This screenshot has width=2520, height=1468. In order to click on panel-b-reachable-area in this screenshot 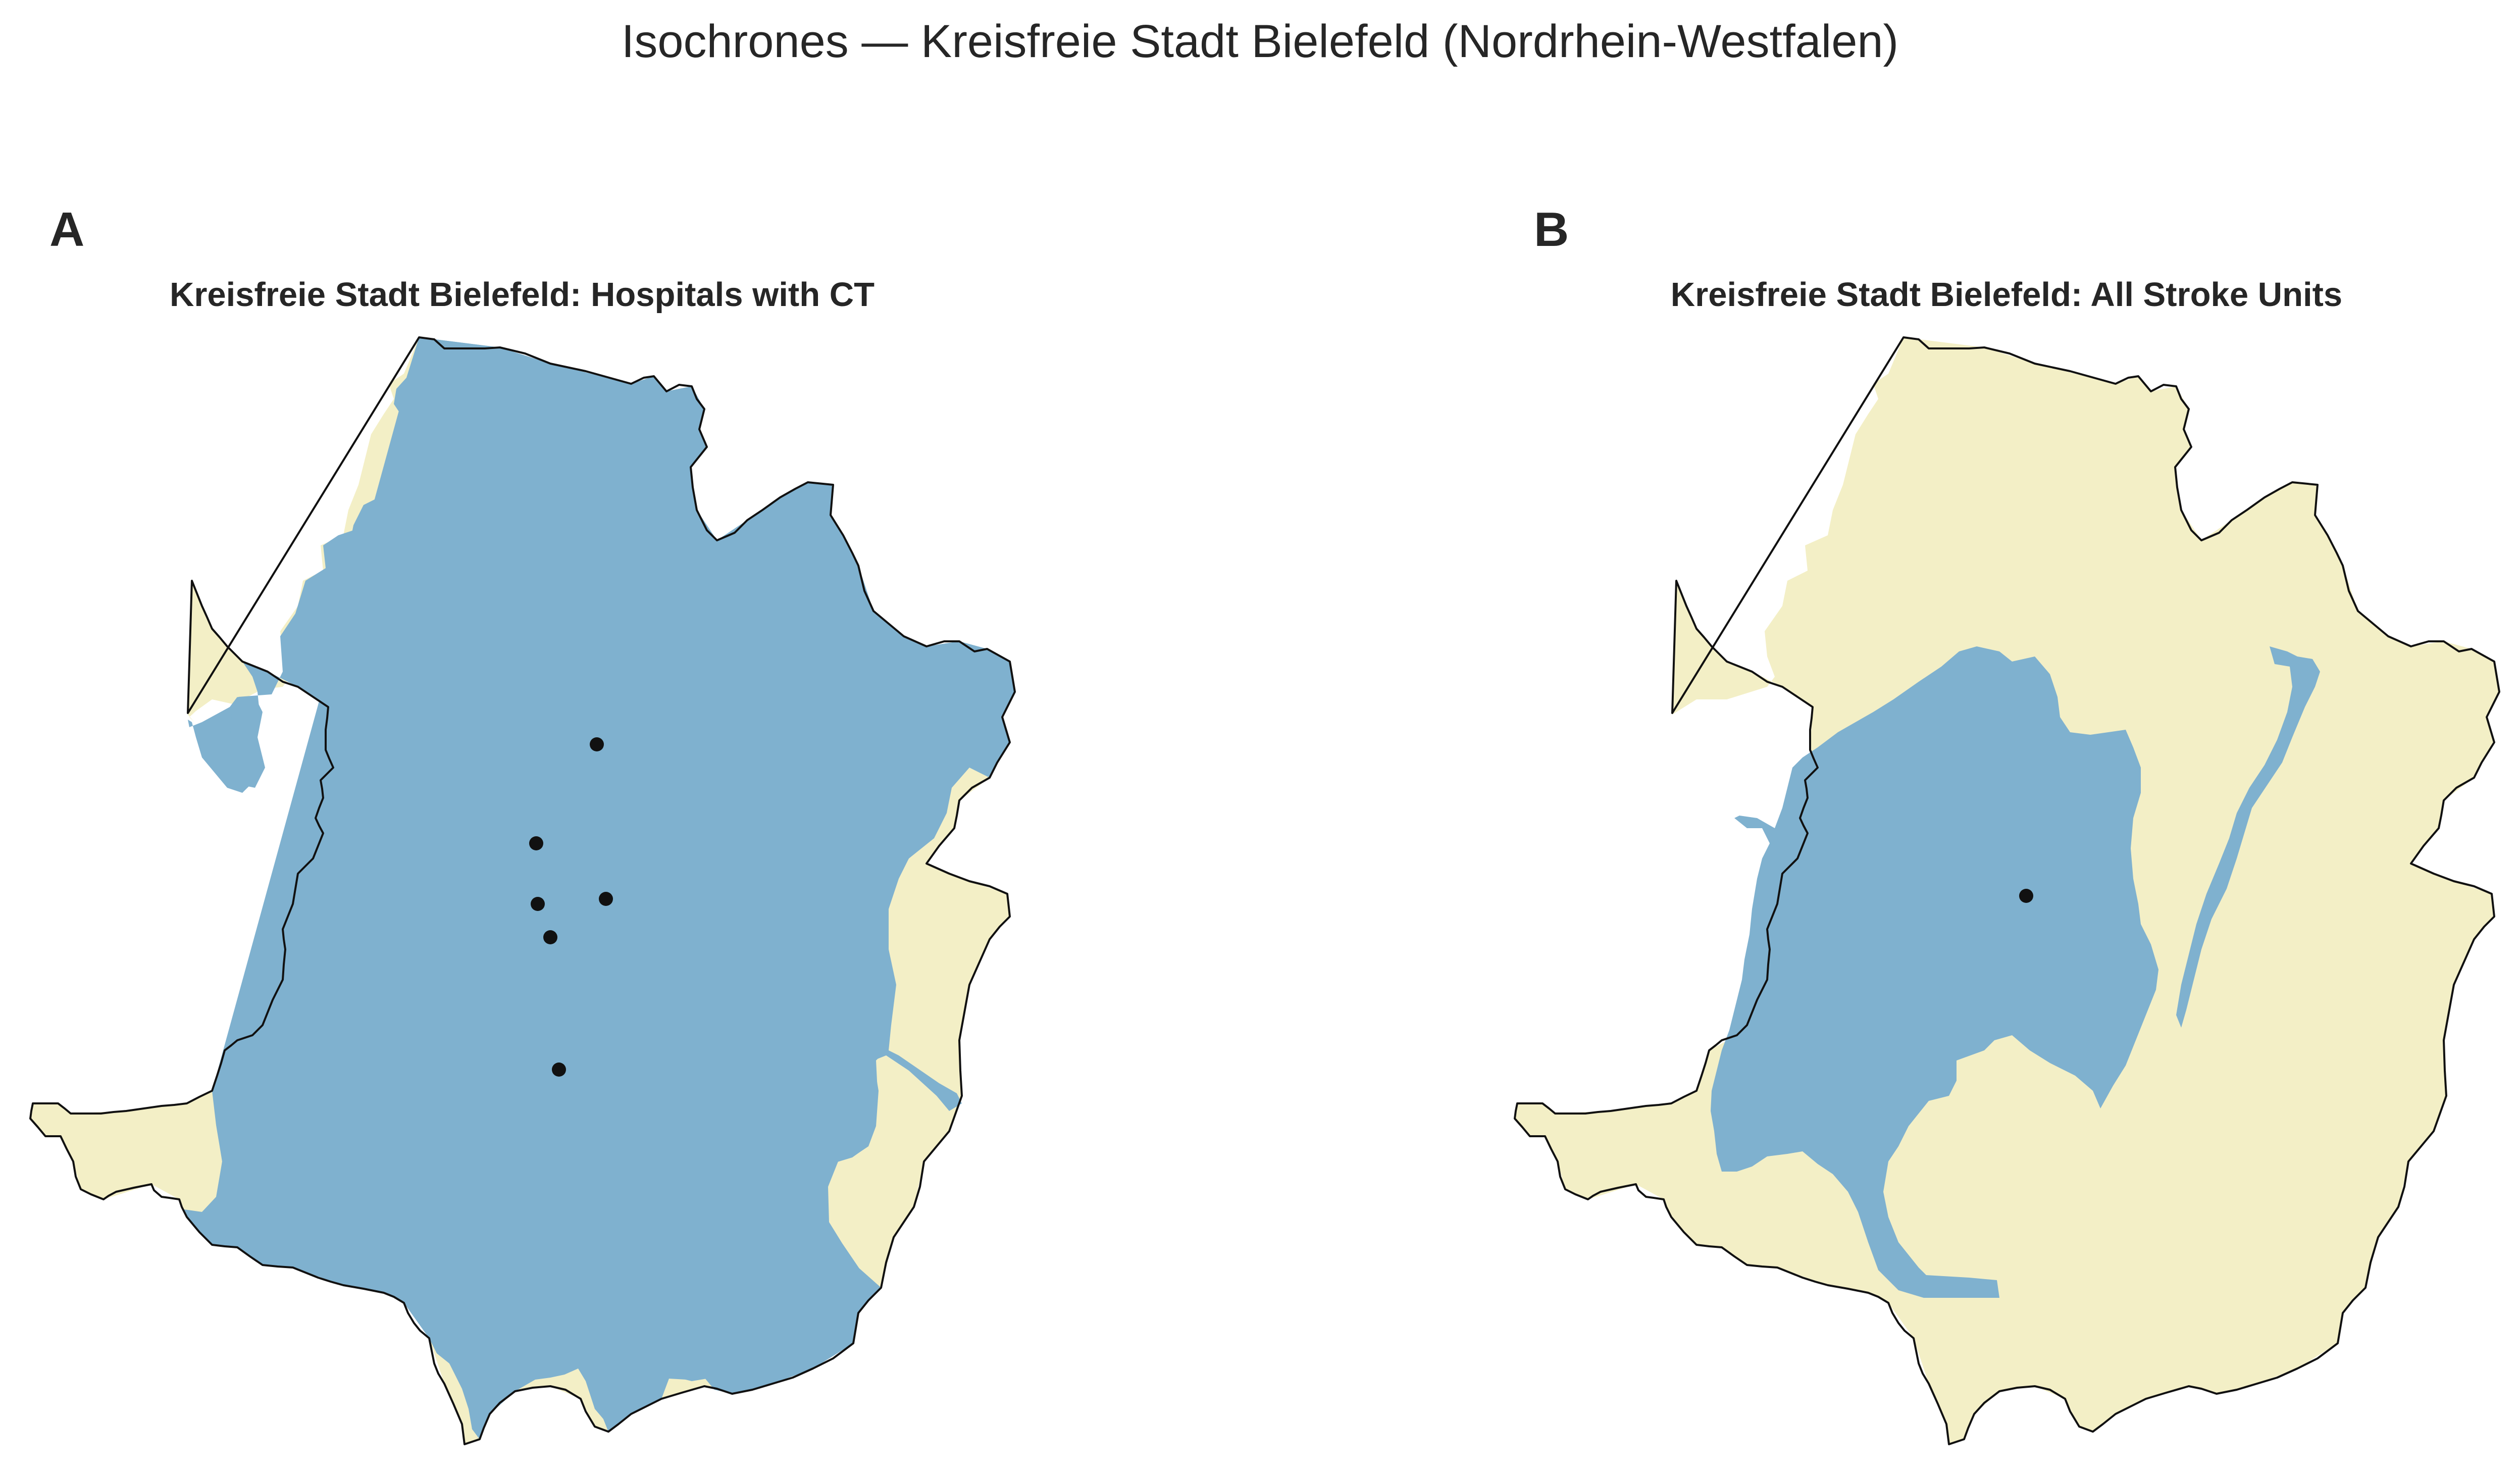, I will do `click(1934, 972)`.